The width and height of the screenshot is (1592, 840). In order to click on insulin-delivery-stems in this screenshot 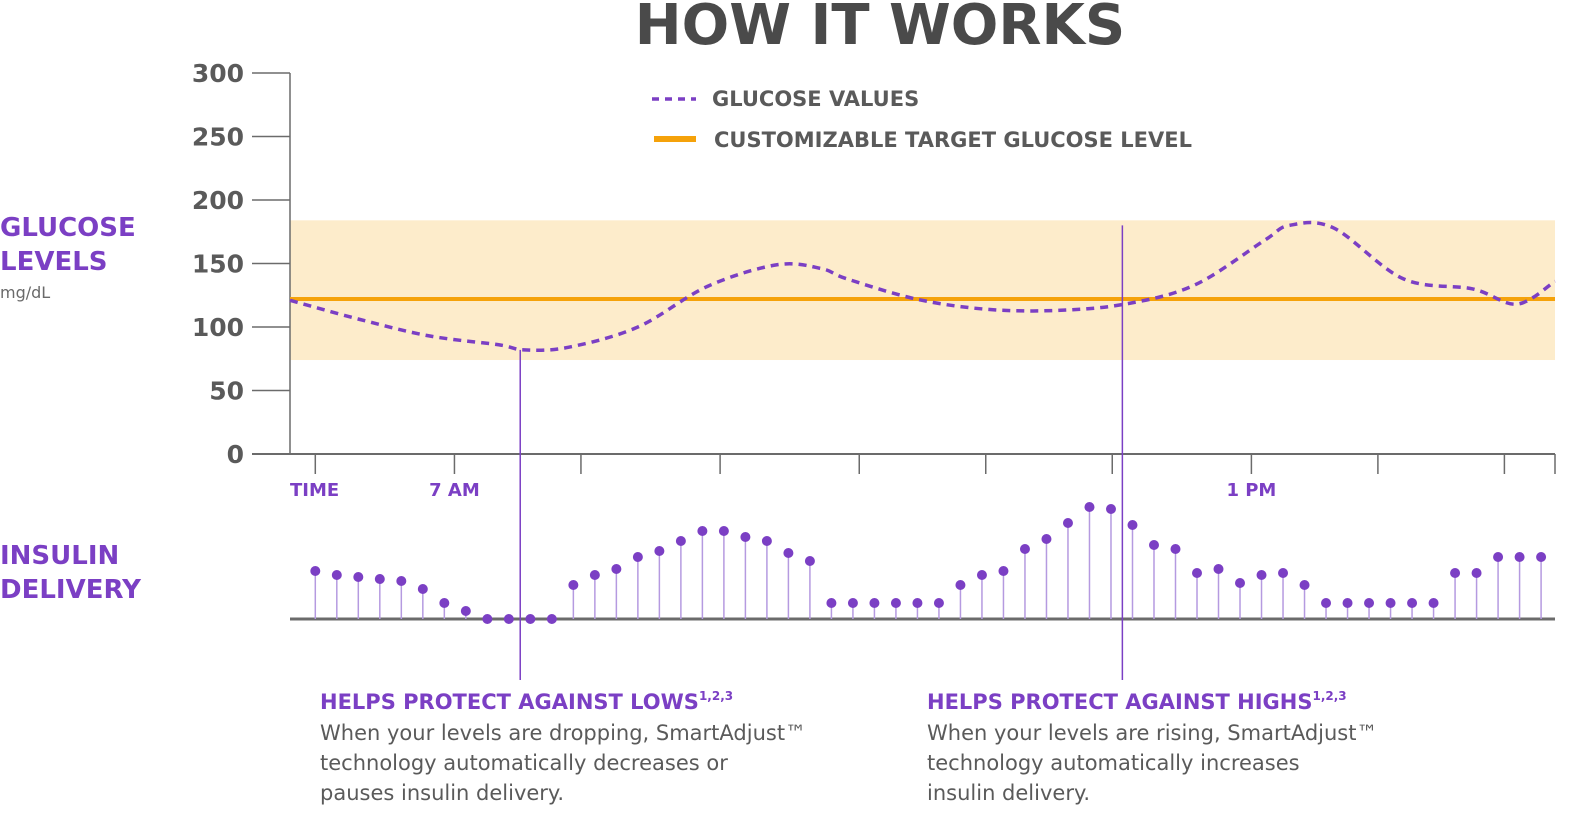, I will do `click(922, 563)`.